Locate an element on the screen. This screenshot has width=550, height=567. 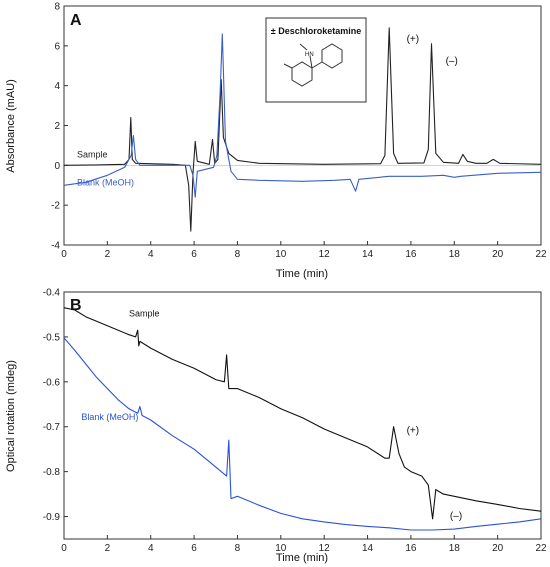
inset-frame is located at coordinates (316, 60).